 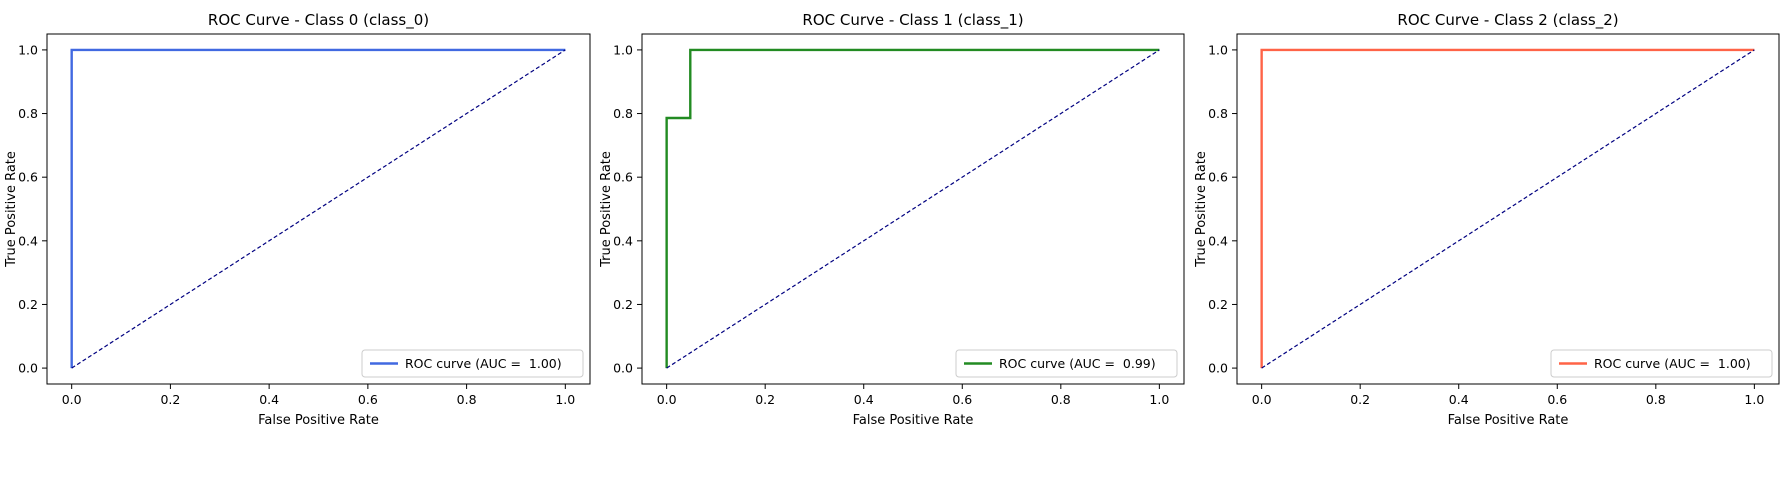 I want to click on legend: ROC curve (AUC = 0.99), so click(x=1066, y=363).